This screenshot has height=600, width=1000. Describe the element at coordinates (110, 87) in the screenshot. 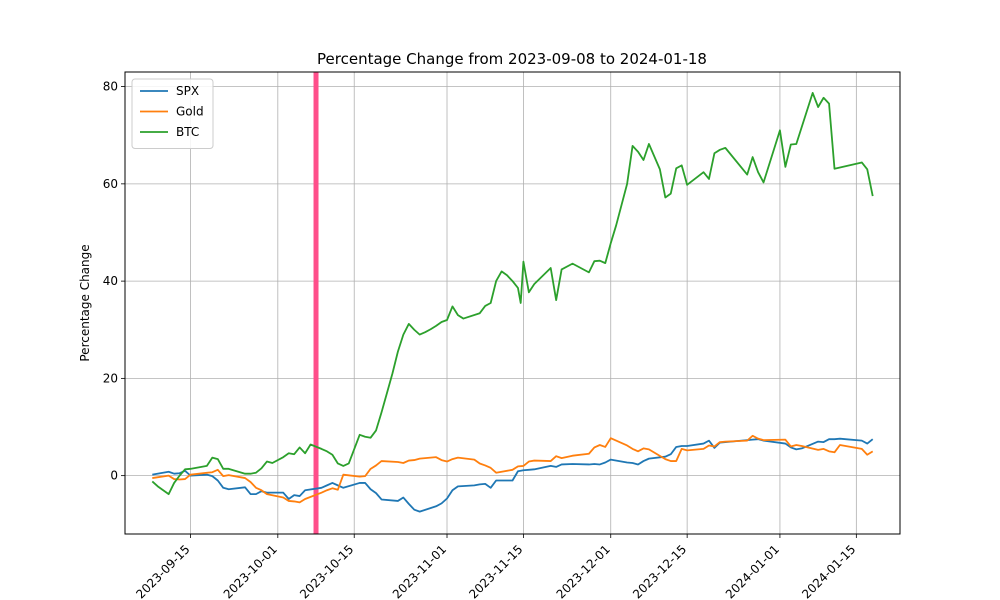

I see `y-tick-label: 80` at that location.